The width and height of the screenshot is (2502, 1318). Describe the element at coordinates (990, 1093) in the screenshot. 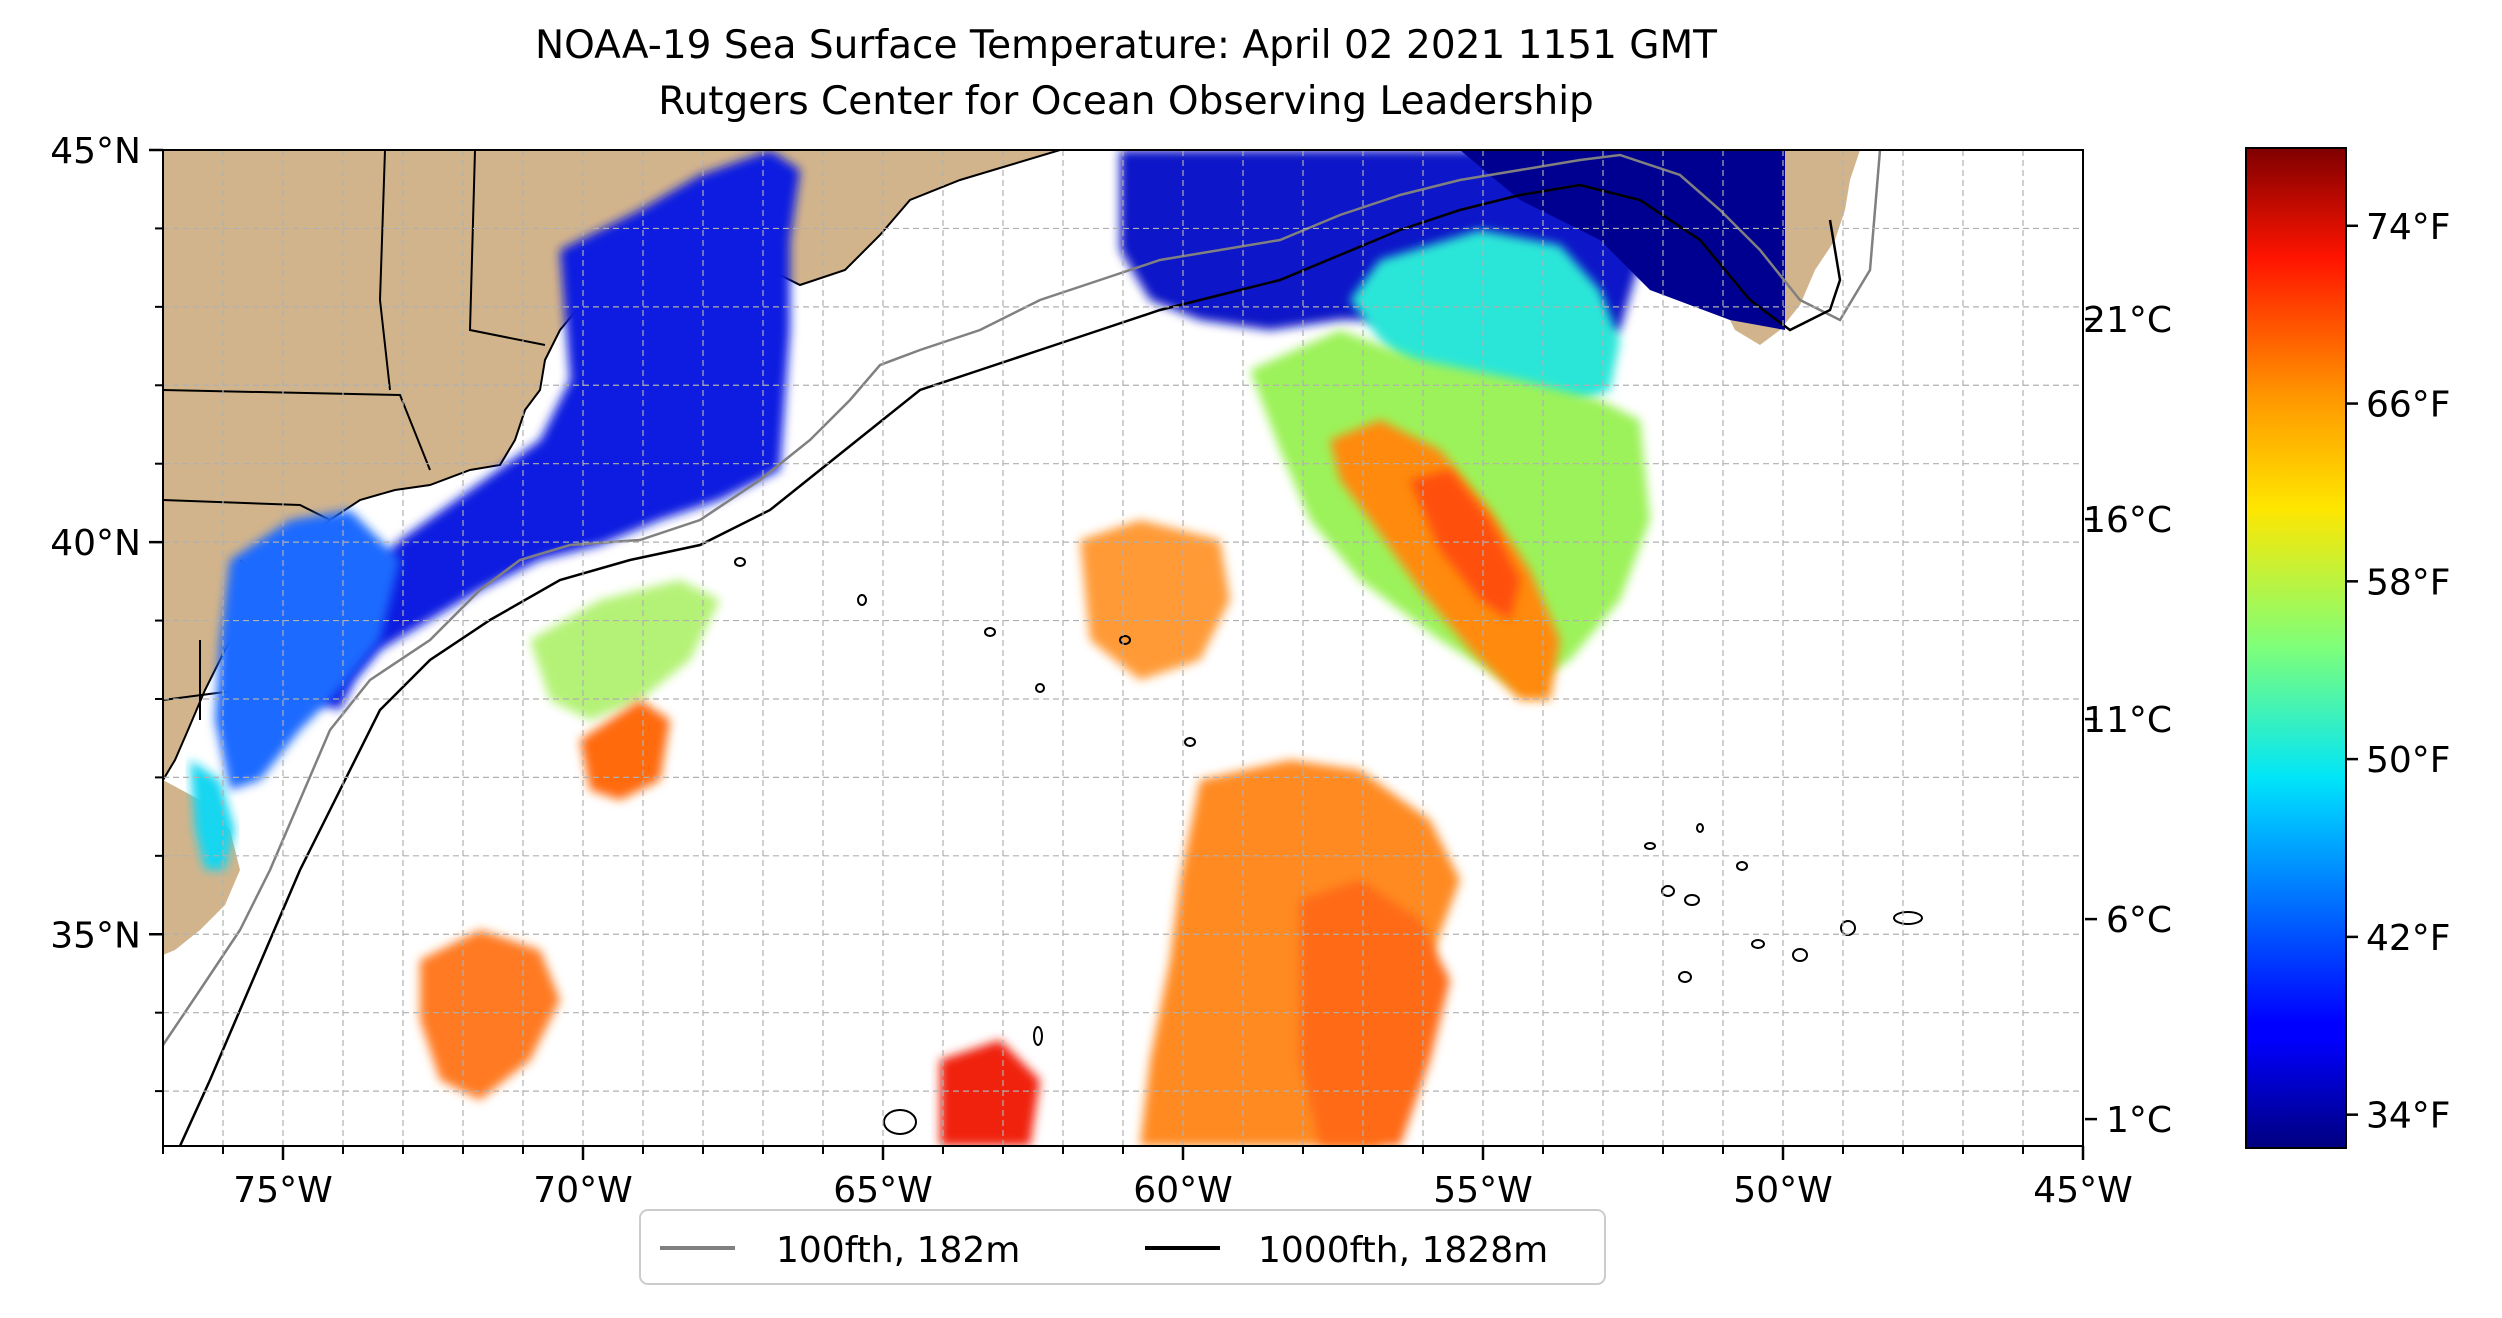

I see `sst-red-south` at that location.